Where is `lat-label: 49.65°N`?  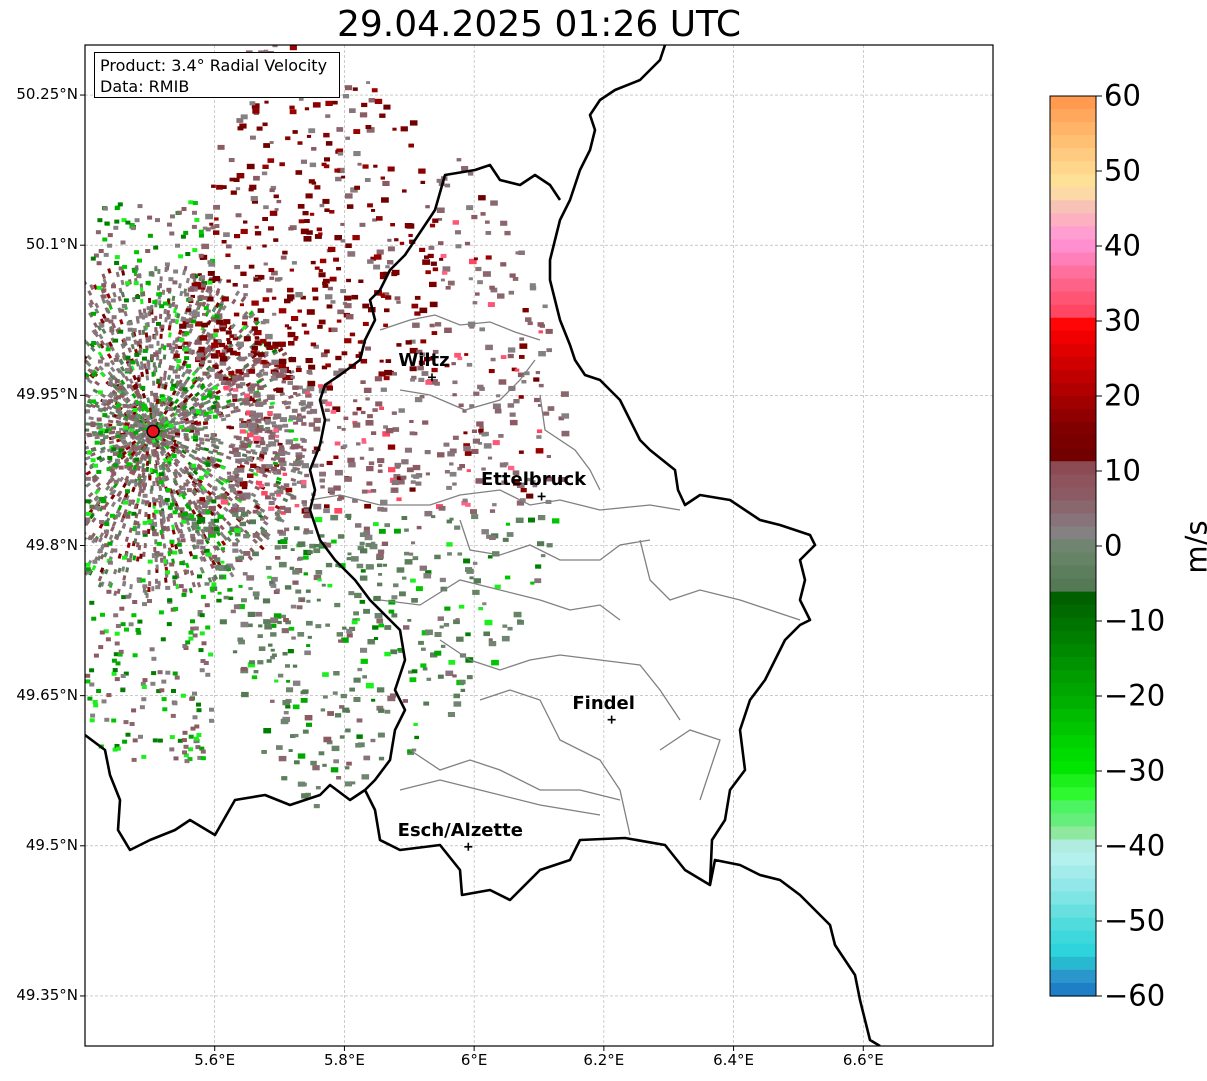
lat-label: 49.65°N is located at coordinates (47, 694).